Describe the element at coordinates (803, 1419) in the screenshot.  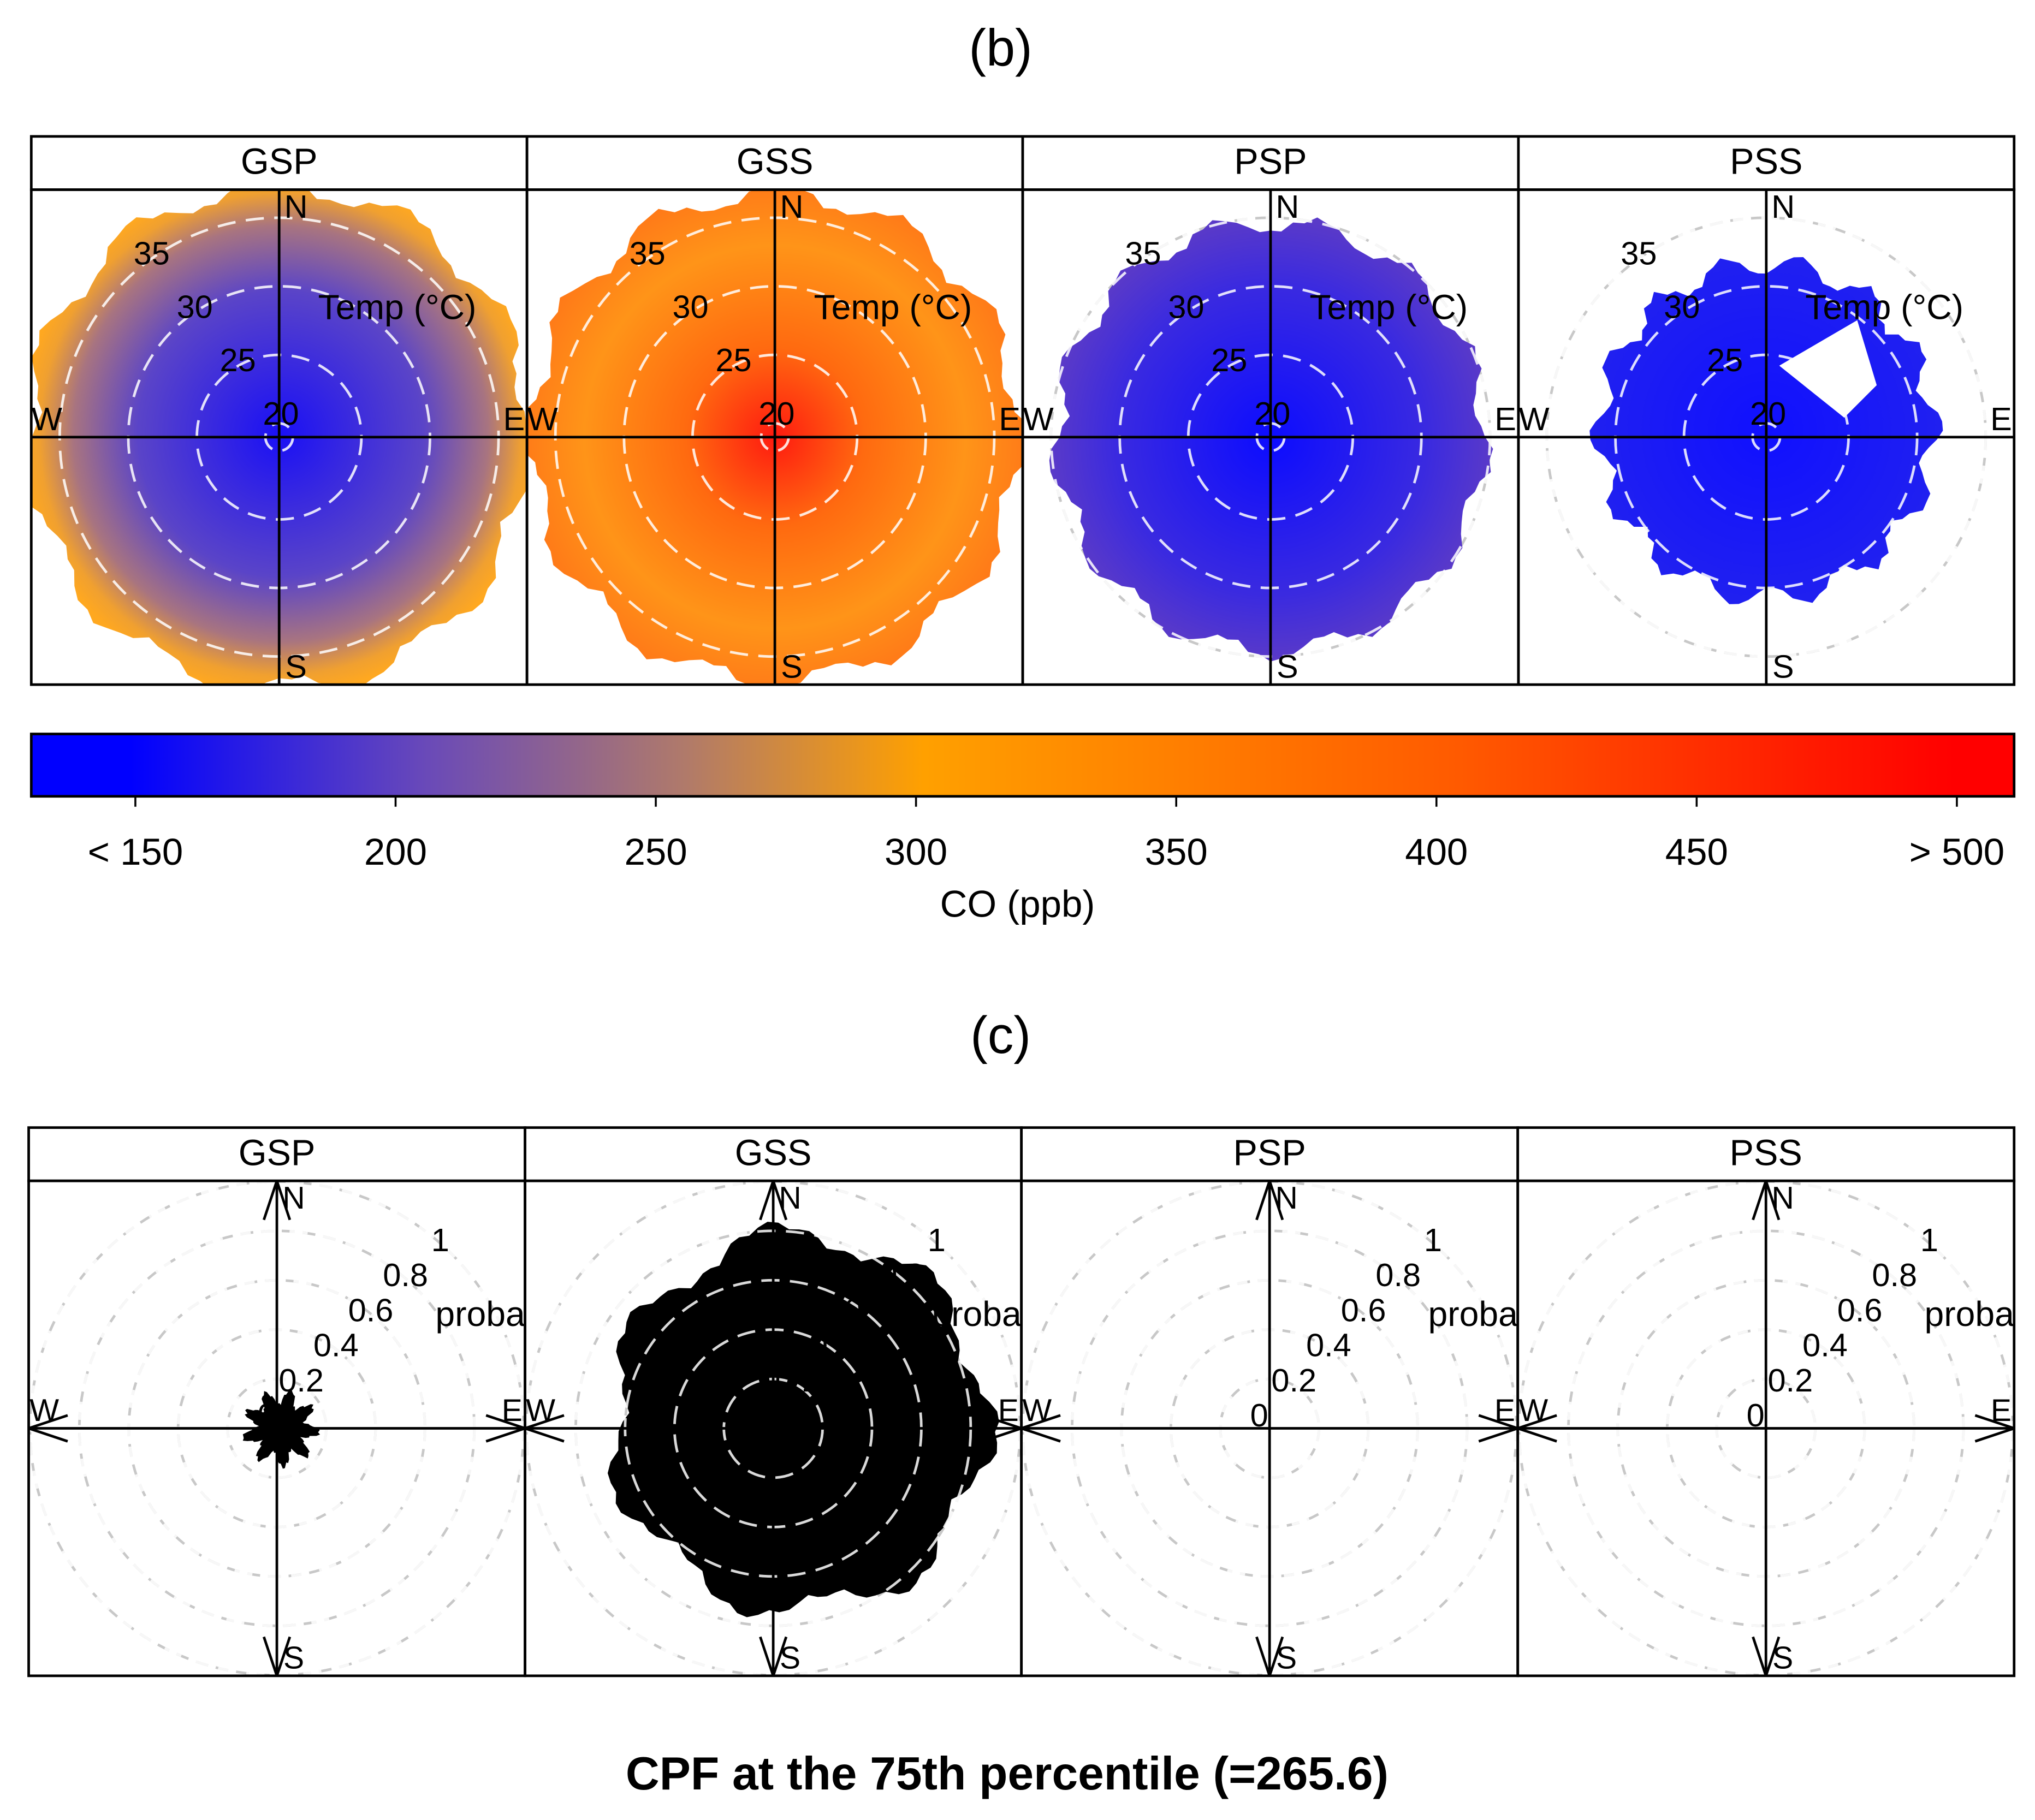
I see `cpf-surface` at that location.